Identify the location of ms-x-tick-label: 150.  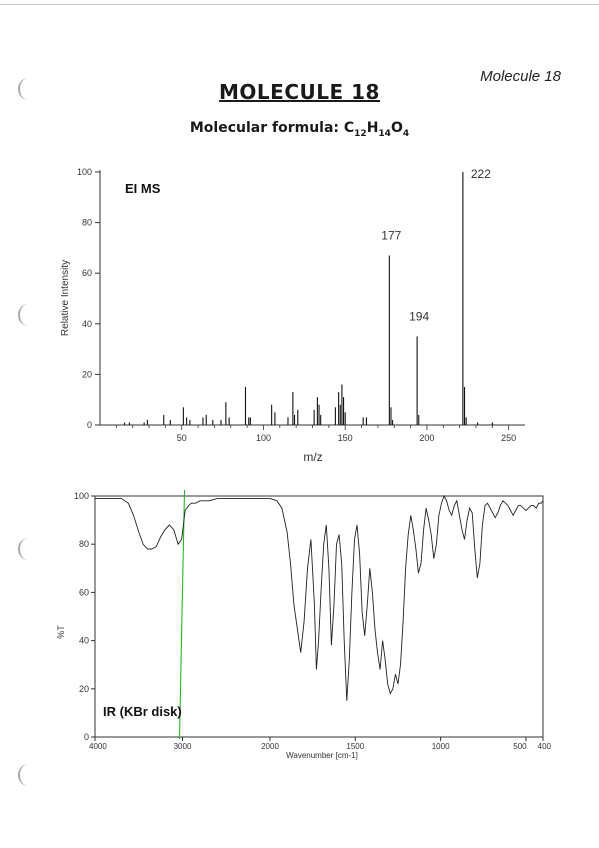
(345, 438).